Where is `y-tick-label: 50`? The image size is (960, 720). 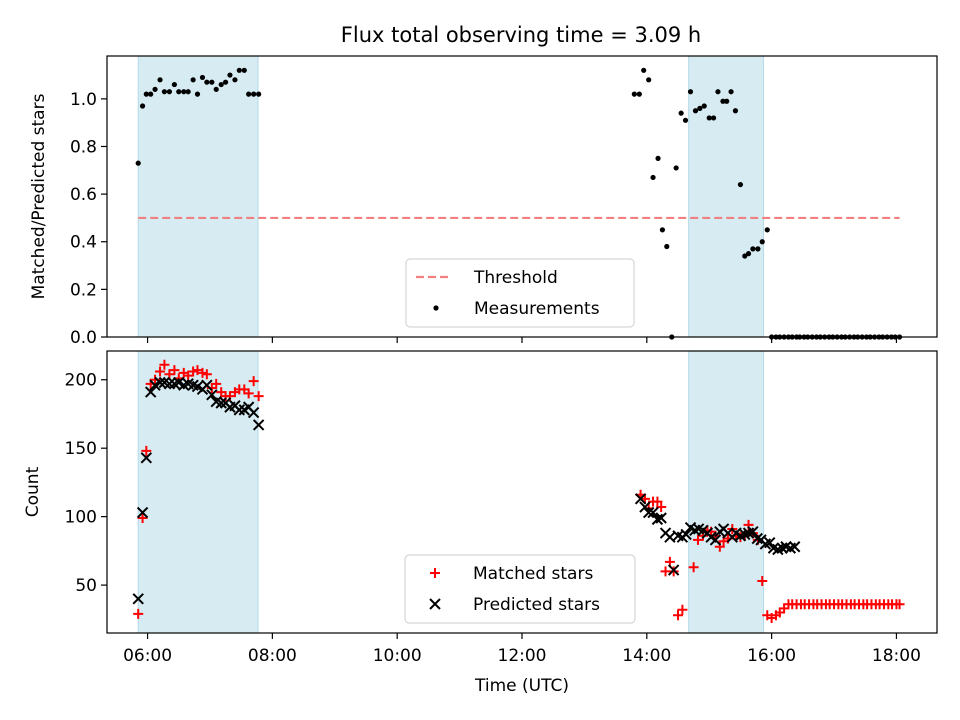
y-tick-label: 50 is located at coordinates (86, 586).